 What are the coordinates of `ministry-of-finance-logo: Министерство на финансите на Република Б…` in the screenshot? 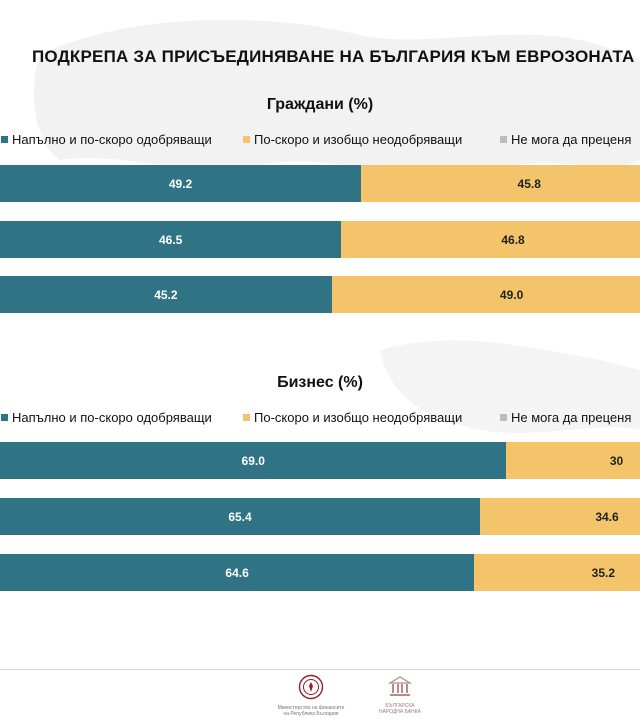 It's located at (311, 695).